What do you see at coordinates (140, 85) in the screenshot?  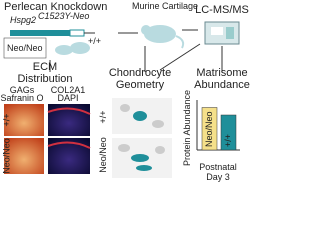 I see `panel-title: Geometry` at bounding box center [140, 85].